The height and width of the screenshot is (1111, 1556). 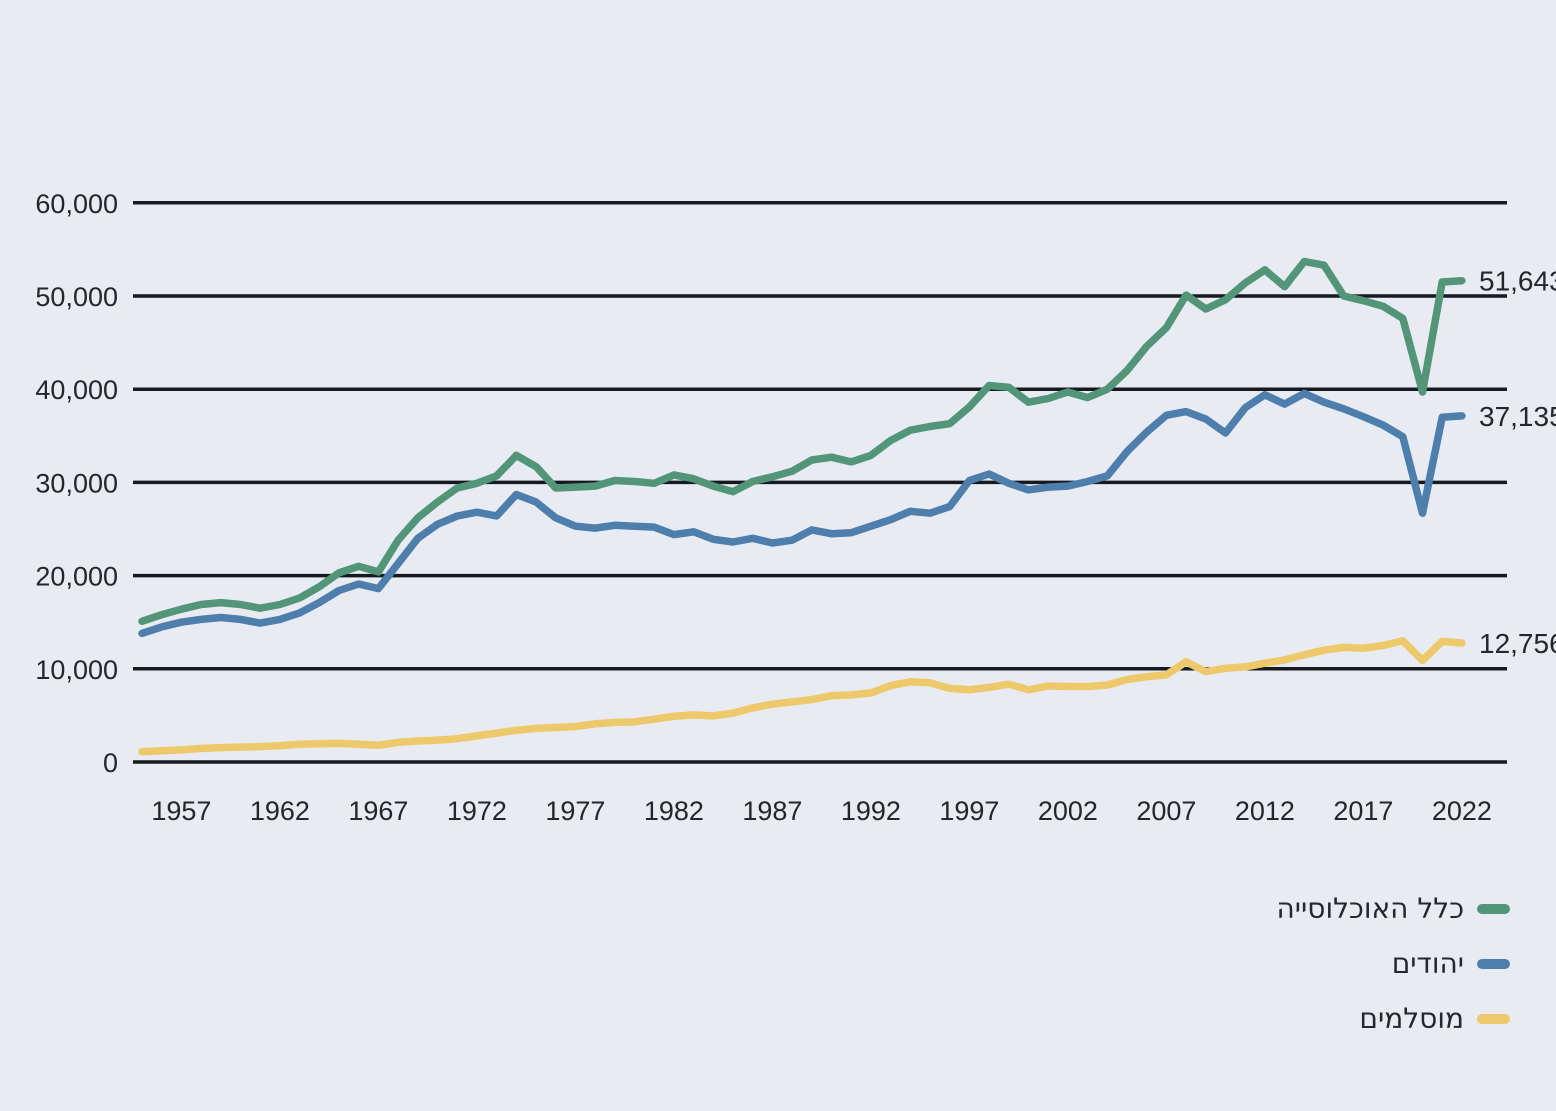 What do you see at coordinates (76, 577) in the screenshot?
I see `y-axis-tick-label: 20,000` at bounding box center [76, 577].